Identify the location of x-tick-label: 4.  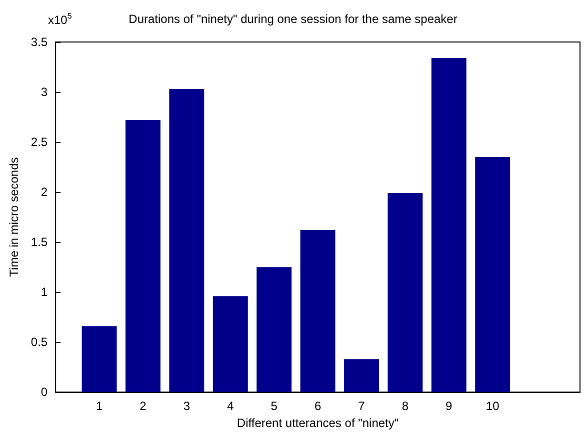
(230, 406).